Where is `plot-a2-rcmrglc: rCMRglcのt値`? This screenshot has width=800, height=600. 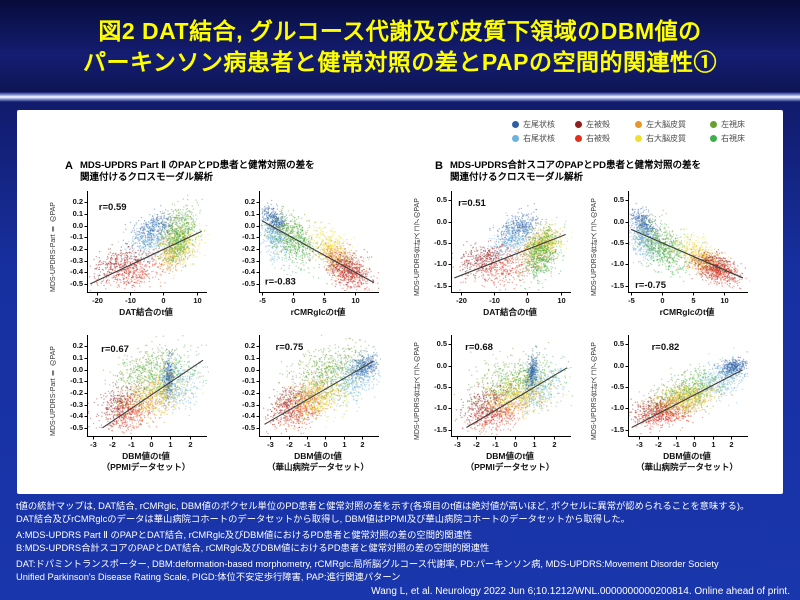
plot-a2-rcmrglc: rCMRglcのt値 is located at coordinates (300, 253).